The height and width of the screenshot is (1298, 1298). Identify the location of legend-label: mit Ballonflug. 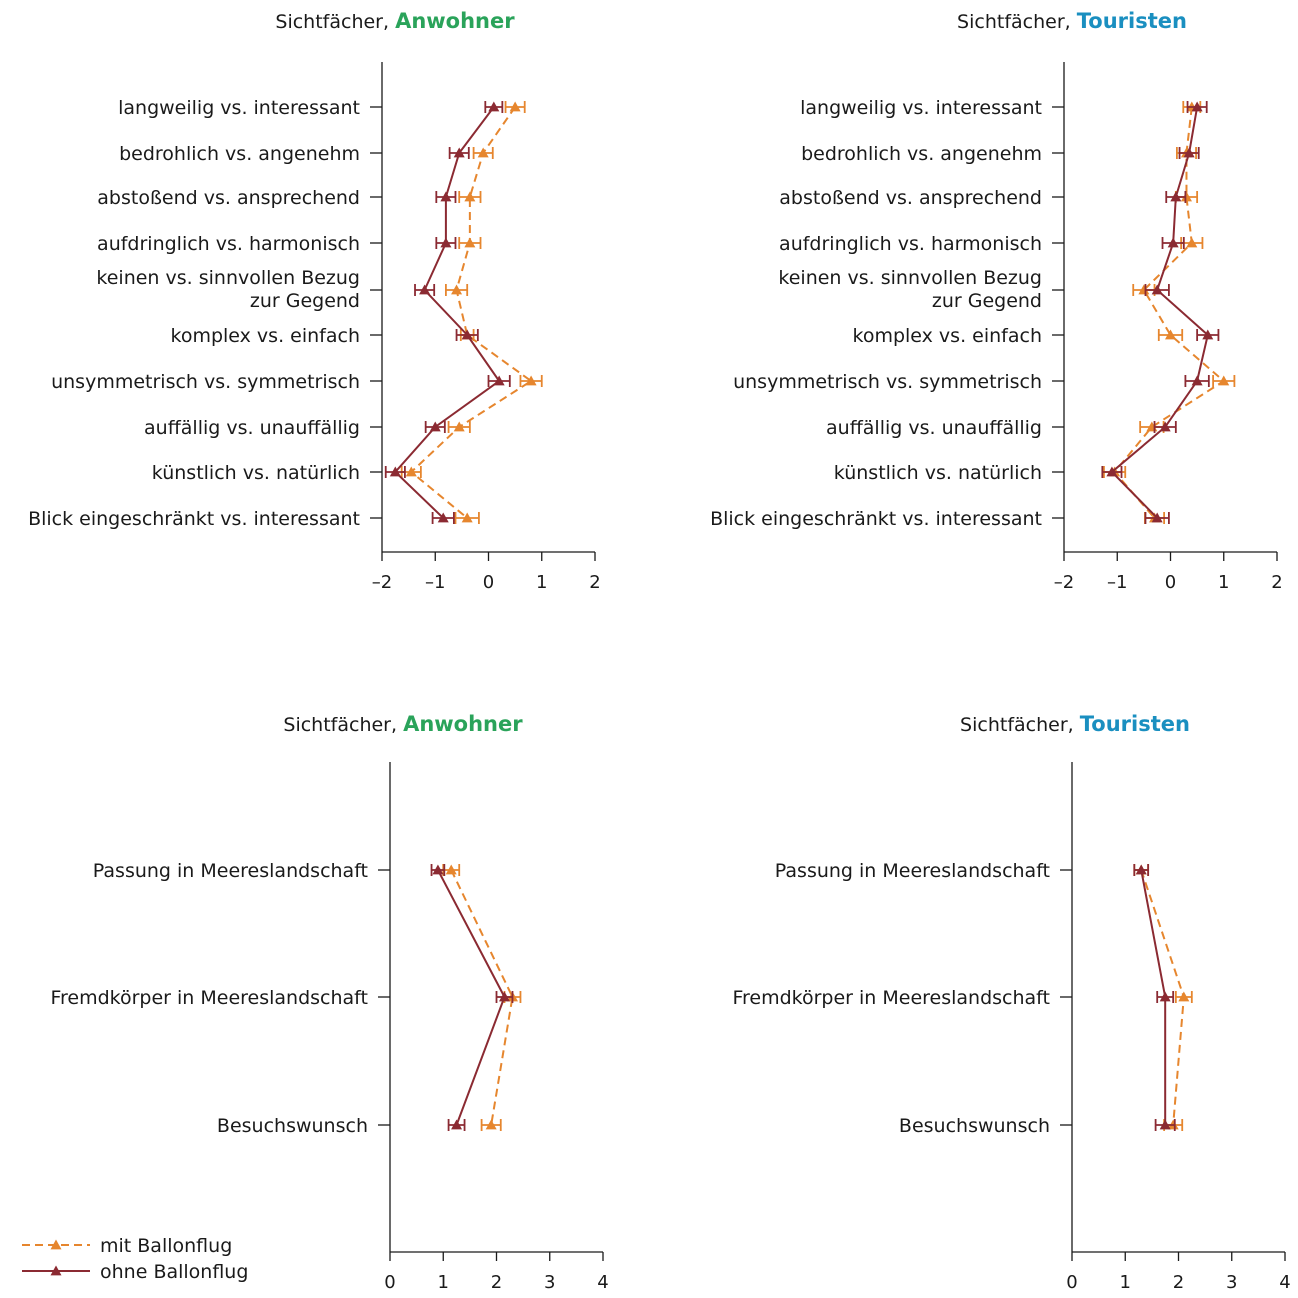
(166, 1246).